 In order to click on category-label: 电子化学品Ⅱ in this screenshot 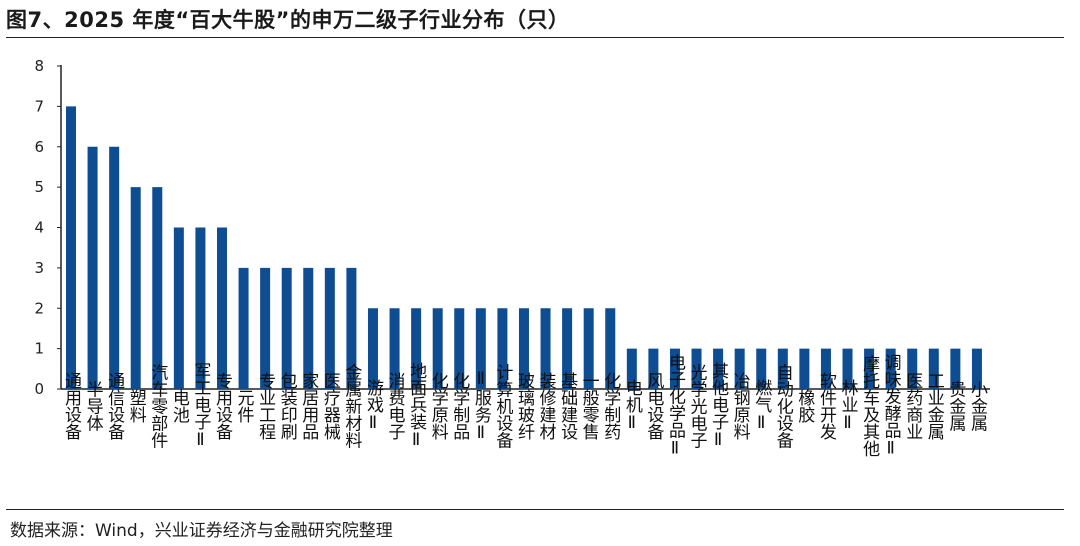, I will do `click(675, 405)`.